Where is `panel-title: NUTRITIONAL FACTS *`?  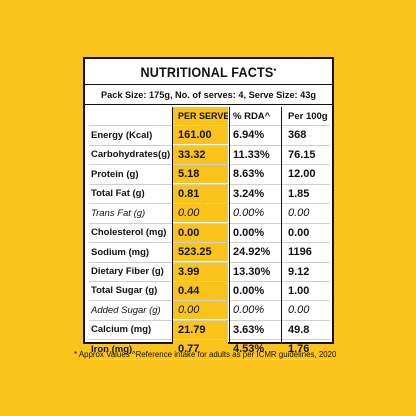 panel-title: NUTRITIONAL FACTS * is located at coordinates (208, 71).